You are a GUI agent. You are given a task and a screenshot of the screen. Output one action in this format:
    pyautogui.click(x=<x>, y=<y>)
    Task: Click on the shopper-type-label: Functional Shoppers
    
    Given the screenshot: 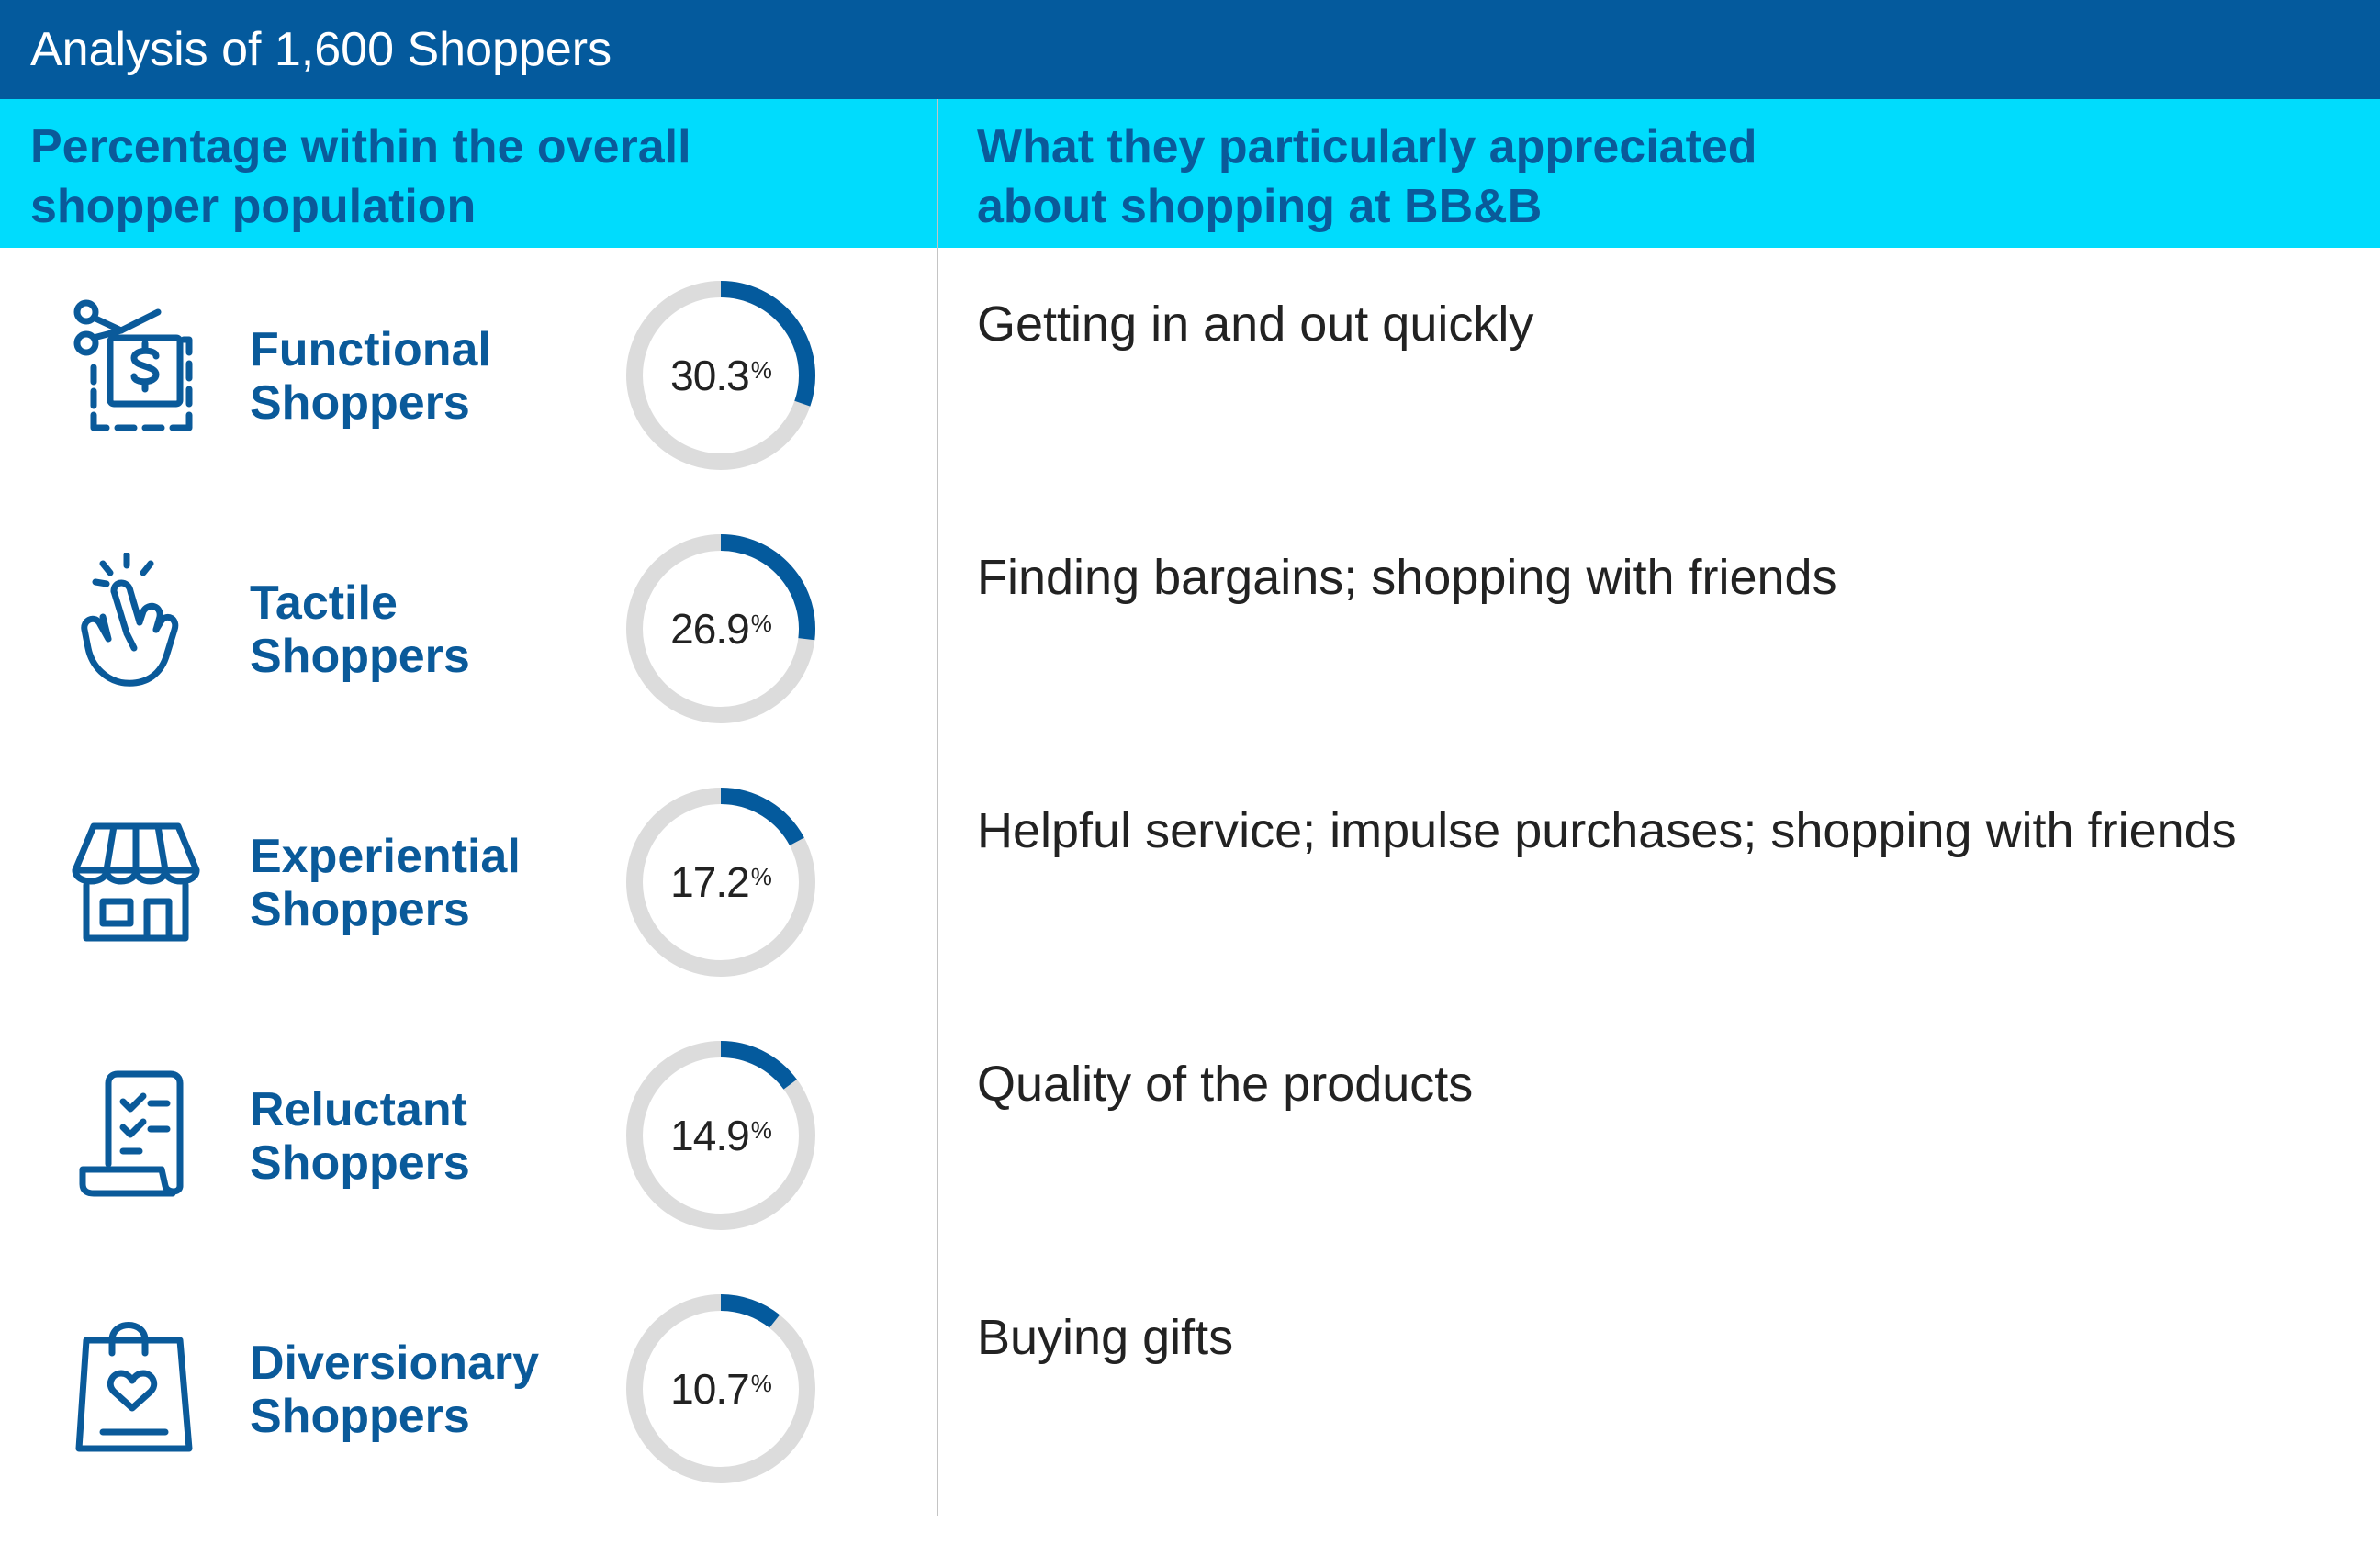 What is the action you would take?
    pyautogui.click(x=442, y=376)
    